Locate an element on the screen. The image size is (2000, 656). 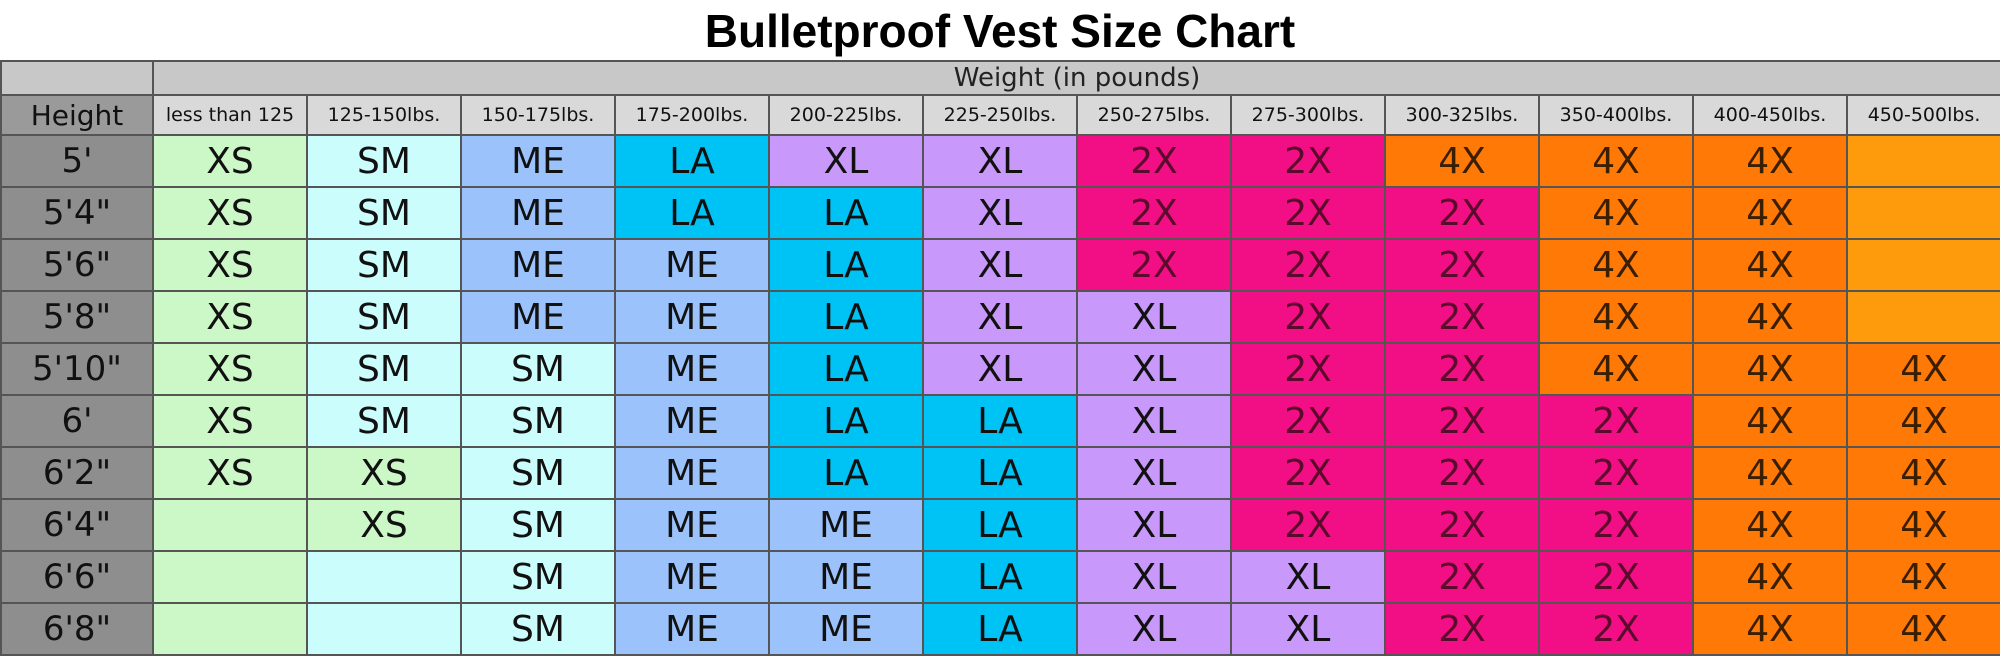
table-row: 5' XS SM ME LA XL XL 2X 2X 4X 4X 4X is located at coordinates (1000, 161).